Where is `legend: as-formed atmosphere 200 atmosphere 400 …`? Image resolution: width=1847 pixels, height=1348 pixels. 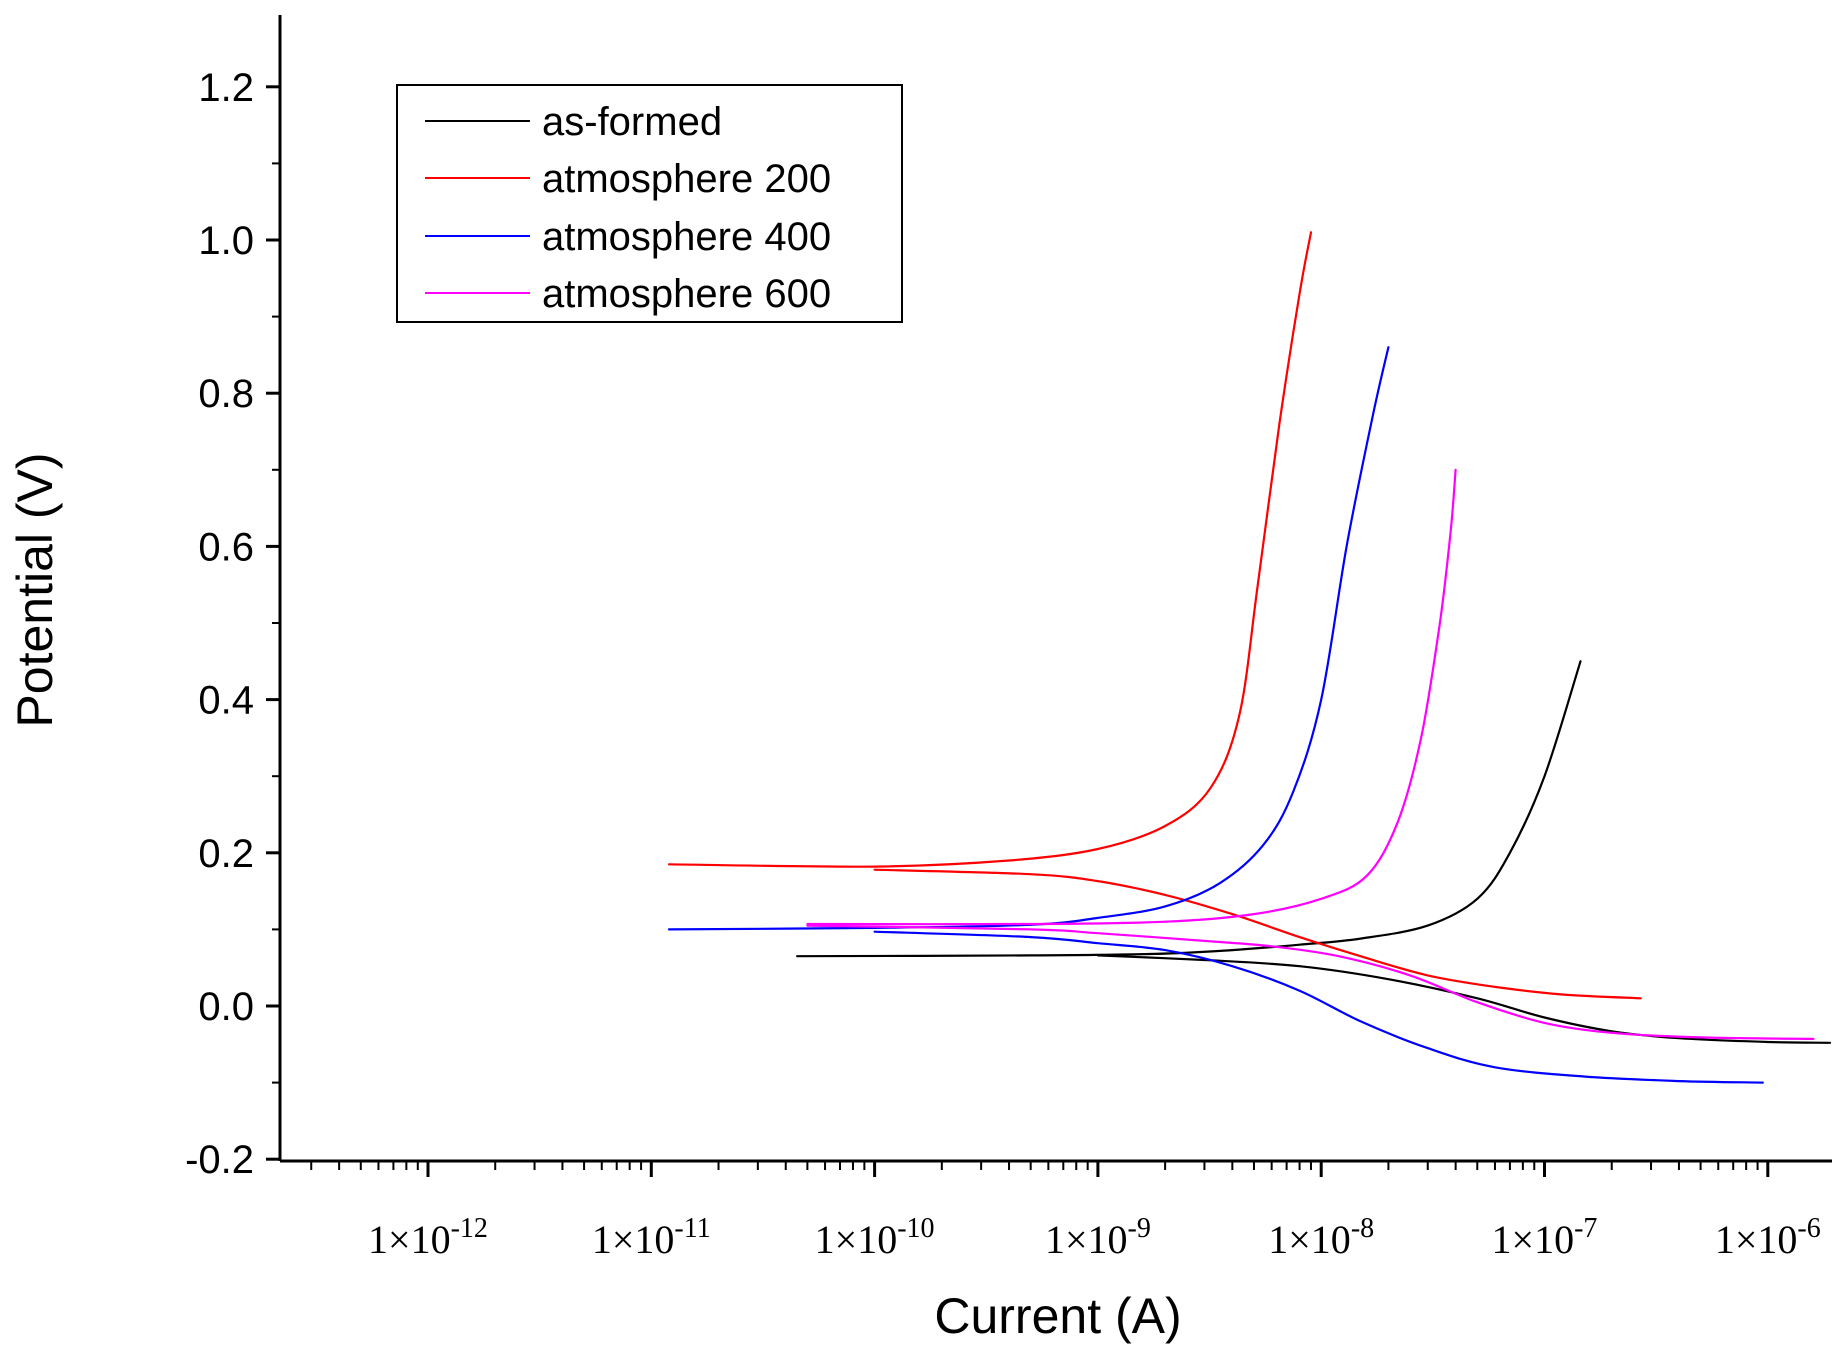
legend: as-formed atmosphere 200 atmosphere 400 … is located at coordinates (649, 203).